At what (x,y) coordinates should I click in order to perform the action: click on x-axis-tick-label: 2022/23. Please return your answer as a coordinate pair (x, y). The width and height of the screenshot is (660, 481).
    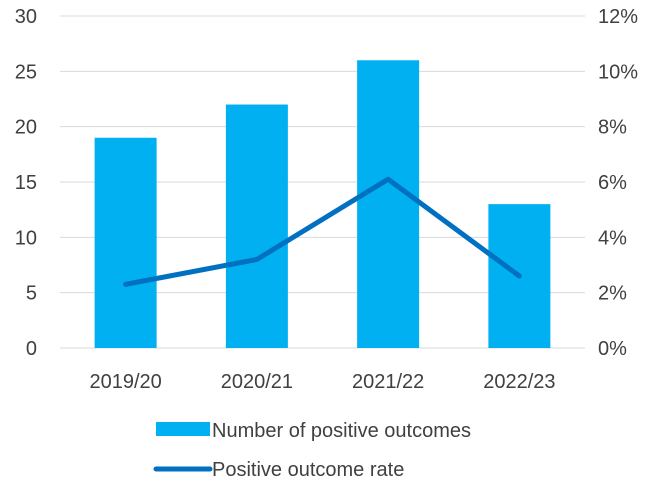
    Looking at the image, I should click on (519, 382).